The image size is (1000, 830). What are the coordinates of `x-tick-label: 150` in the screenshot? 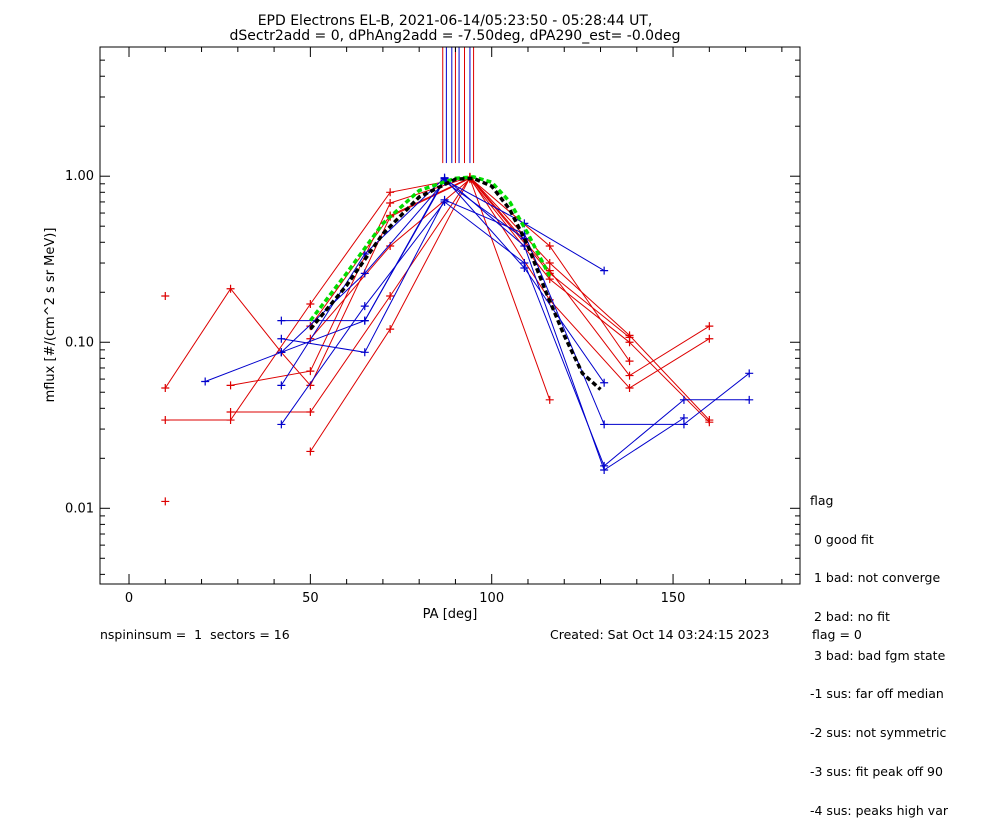 It's located at (673, 598).